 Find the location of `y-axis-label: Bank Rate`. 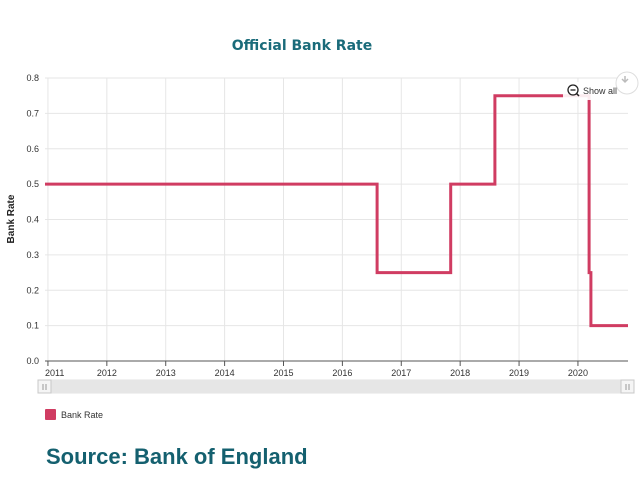

y-axis-label: Bank Rate is located at coordinates (11, 218).